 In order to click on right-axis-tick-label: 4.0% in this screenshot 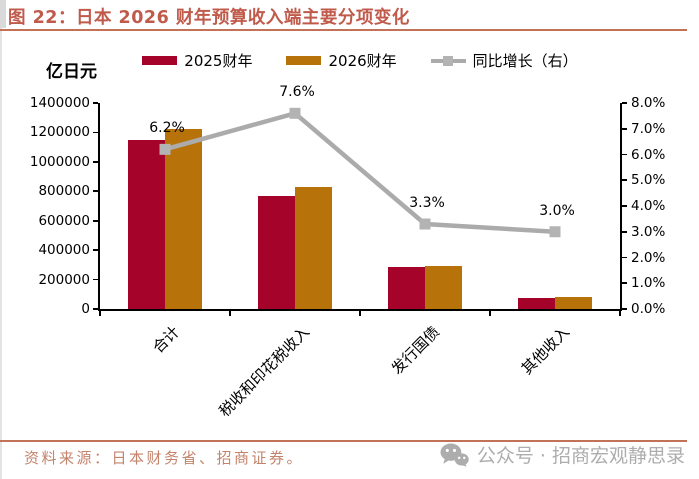, I will do `click(648, 206)`.